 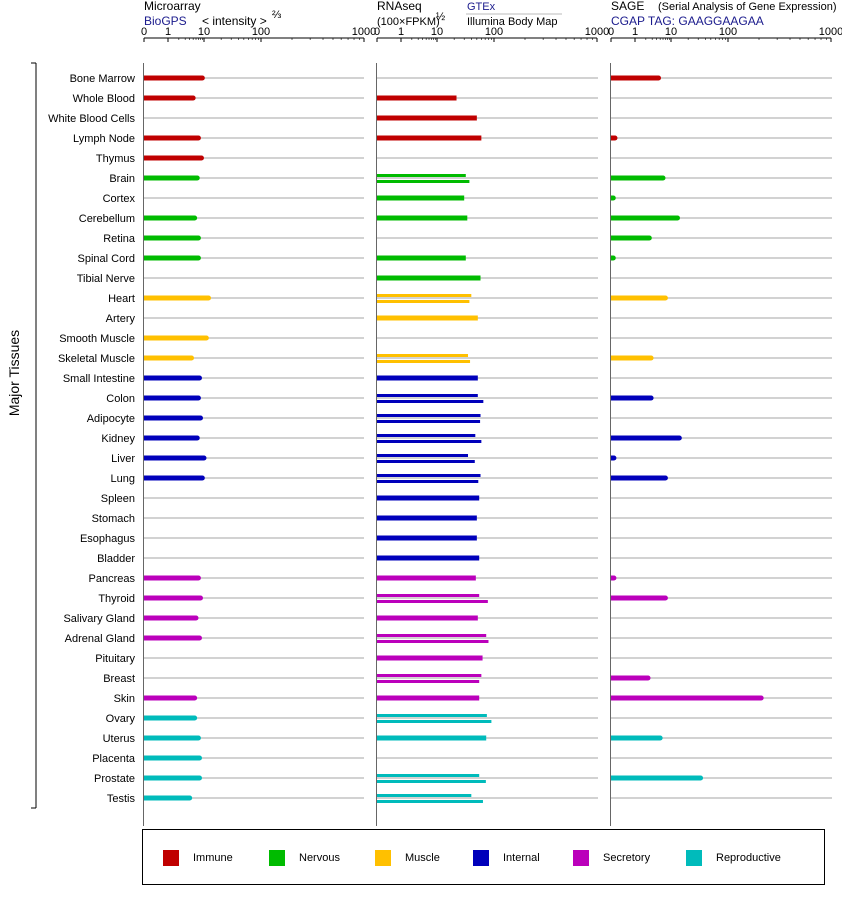 What do you see at coordinates (21, 435) in the screenshot?
I see `y-axis-bracket: Major Tissues` at bounding box center [21, 435].